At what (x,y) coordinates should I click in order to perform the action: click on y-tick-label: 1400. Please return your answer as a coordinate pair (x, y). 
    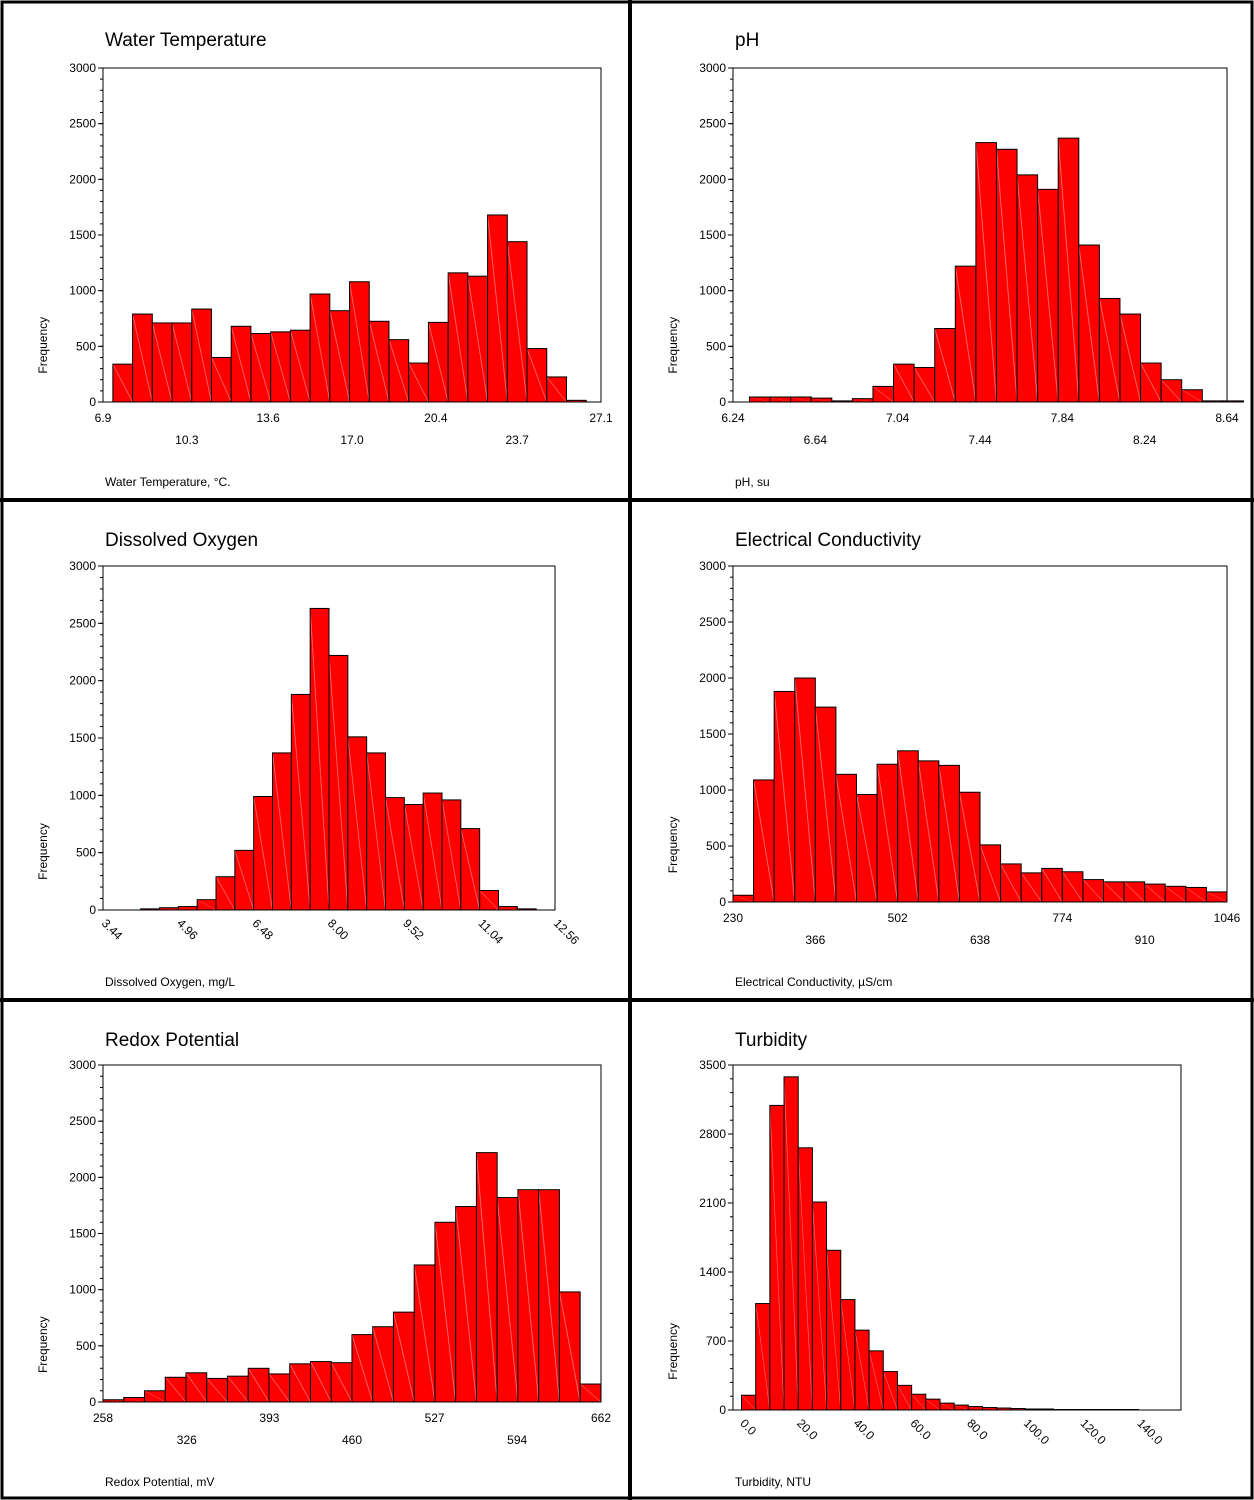
    Looking at the image, I should click on (712, 1272).